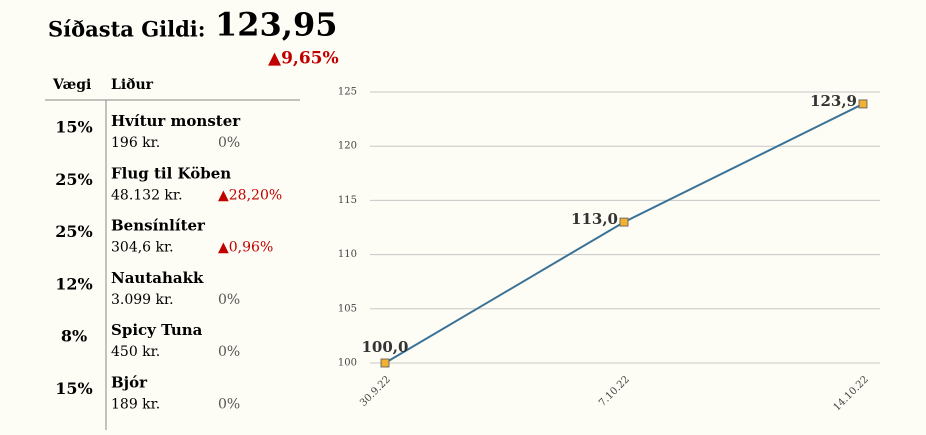 This screenshot has height=435, width=926. What do you see at coordinates (135, 352) in the screenshot?
I see `row-price: 450 kr.` at bounding box center [135, 352].